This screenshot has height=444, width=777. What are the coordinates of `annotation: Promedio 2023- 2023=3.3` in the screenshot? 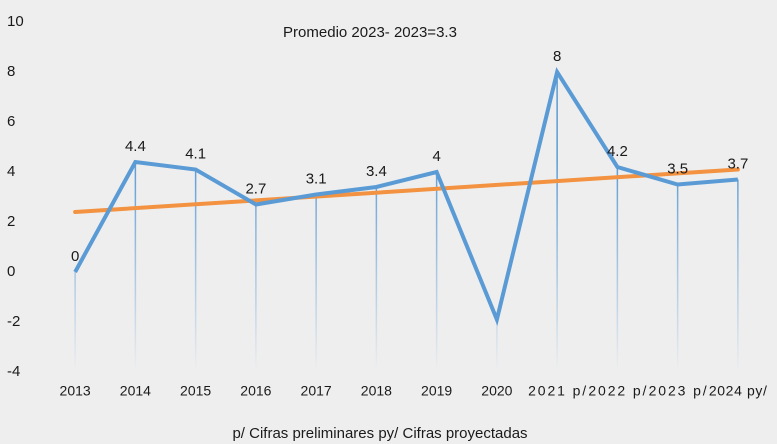 It's located at (370, 32).